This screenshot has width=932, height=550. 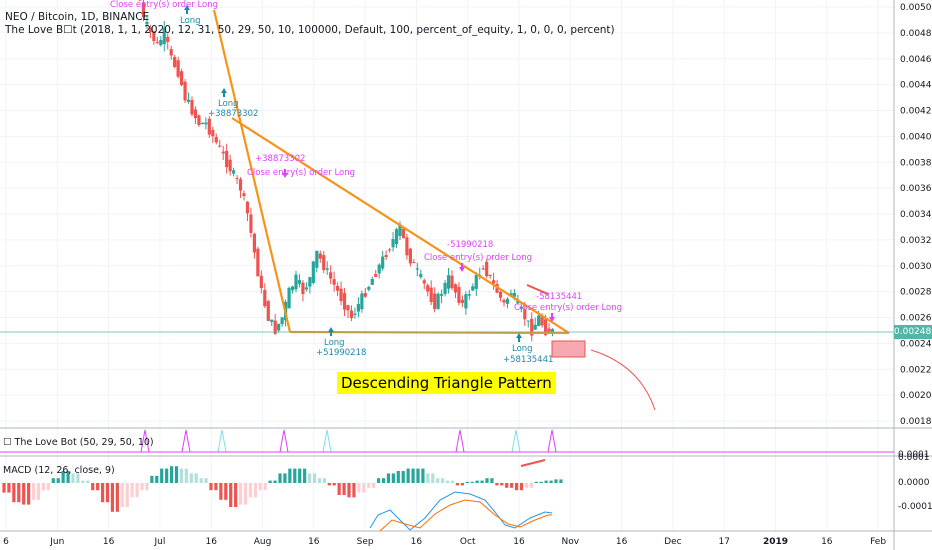 I want to click on price-tick-8: 0.003400, so click(x=916, y=215).